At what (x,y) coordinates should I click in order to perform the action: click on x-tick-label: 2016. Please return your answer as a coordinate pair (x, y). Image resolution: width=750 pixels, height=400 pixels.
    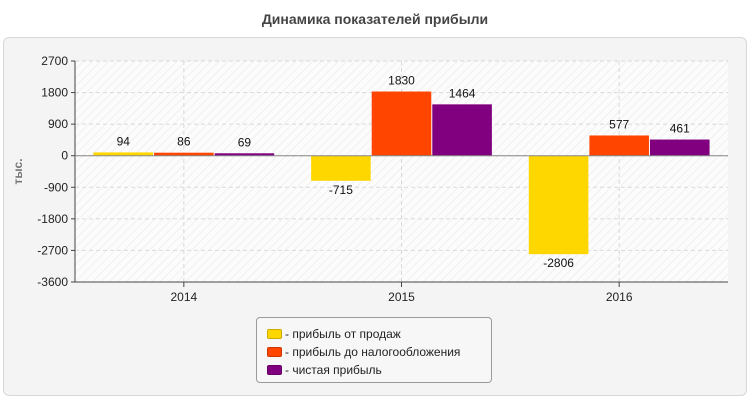
    Looking at the image, I should click on (619, 297).